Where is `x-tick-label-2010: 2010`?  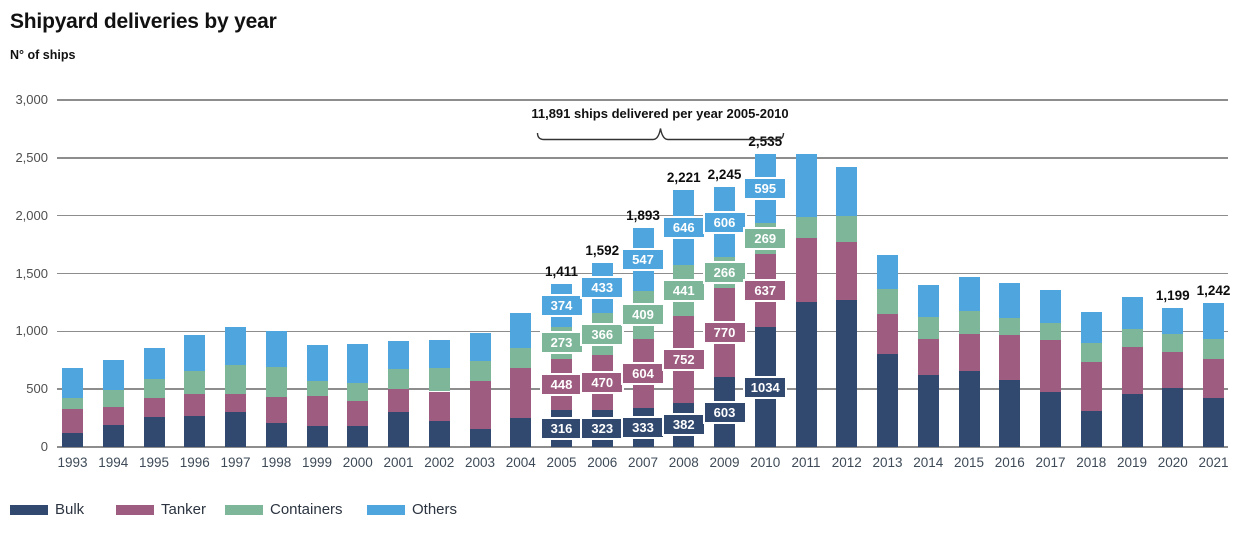 x-tick-label-2010: 2010 is located at coordinates (765, 462).